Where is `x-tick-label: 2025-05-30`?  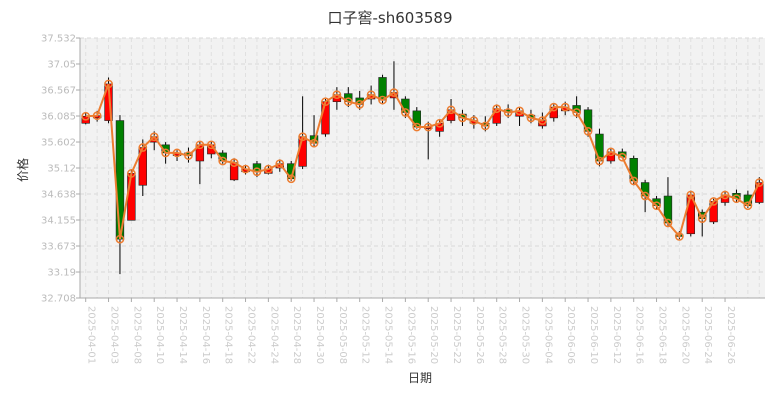
x-tick-label: 2025-05-30 is located at coordinates (525, 335).